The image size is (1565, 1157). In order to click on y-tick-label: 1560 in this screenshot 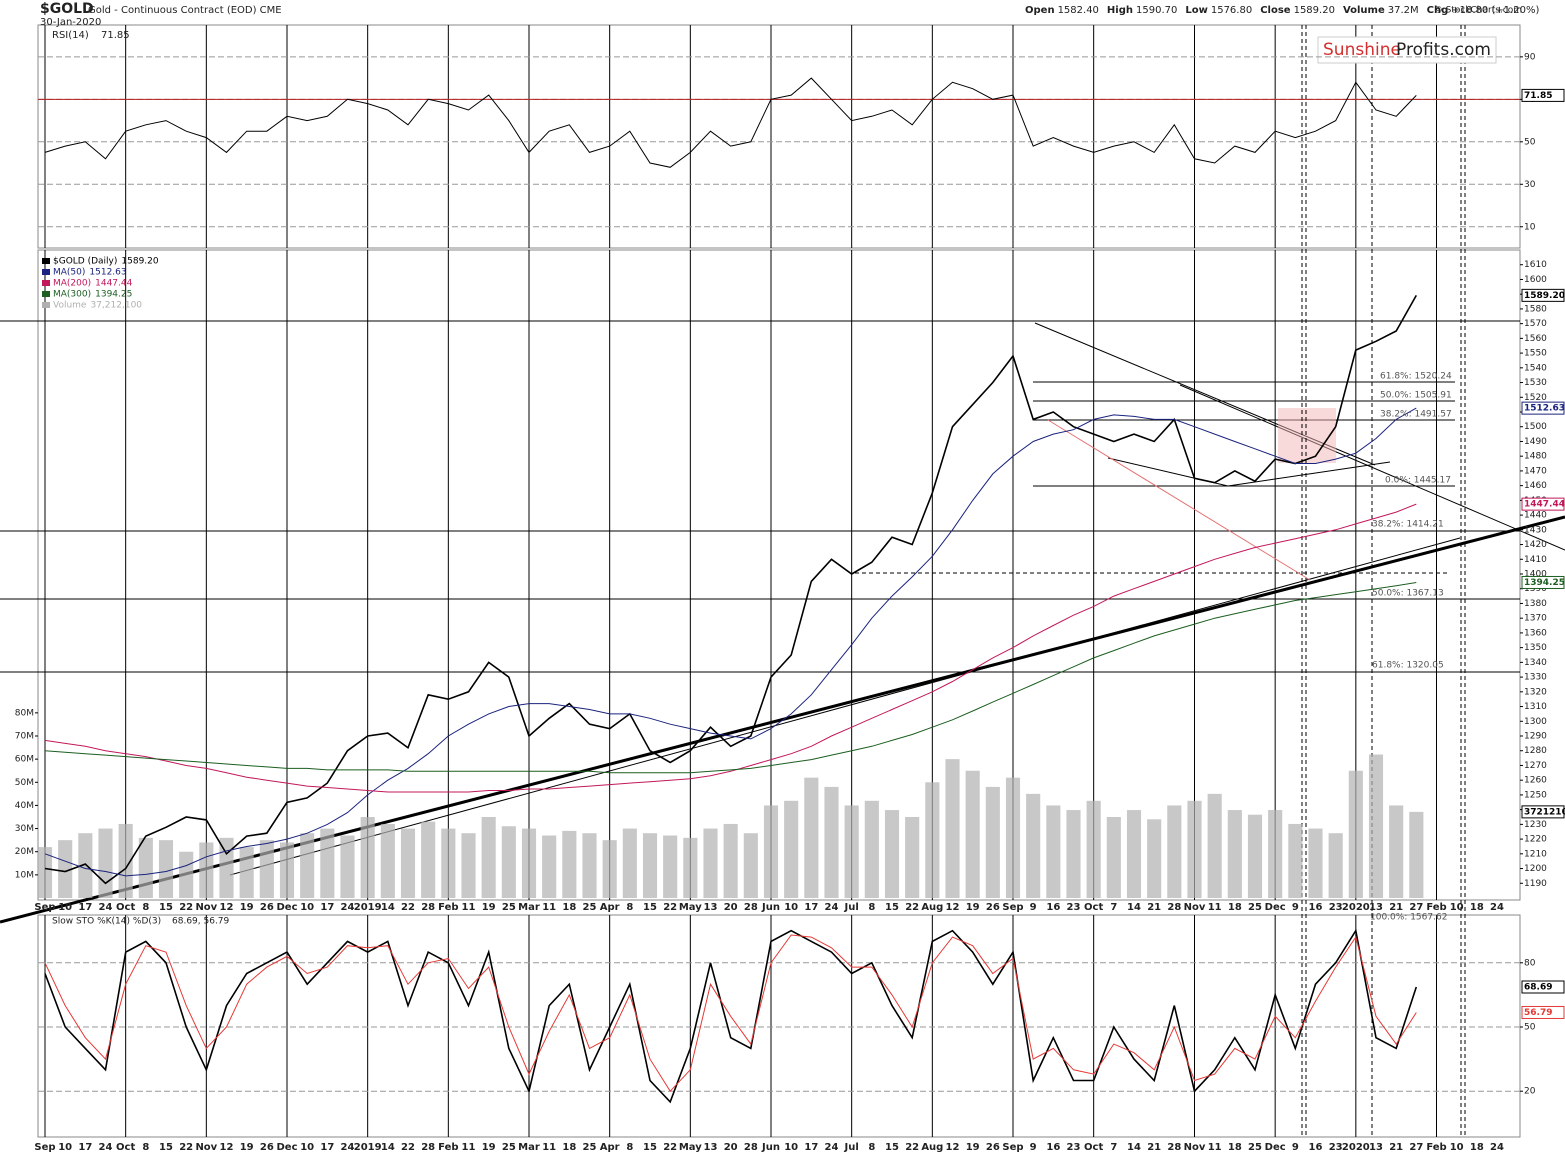, I will do `click(1535, 339)`.